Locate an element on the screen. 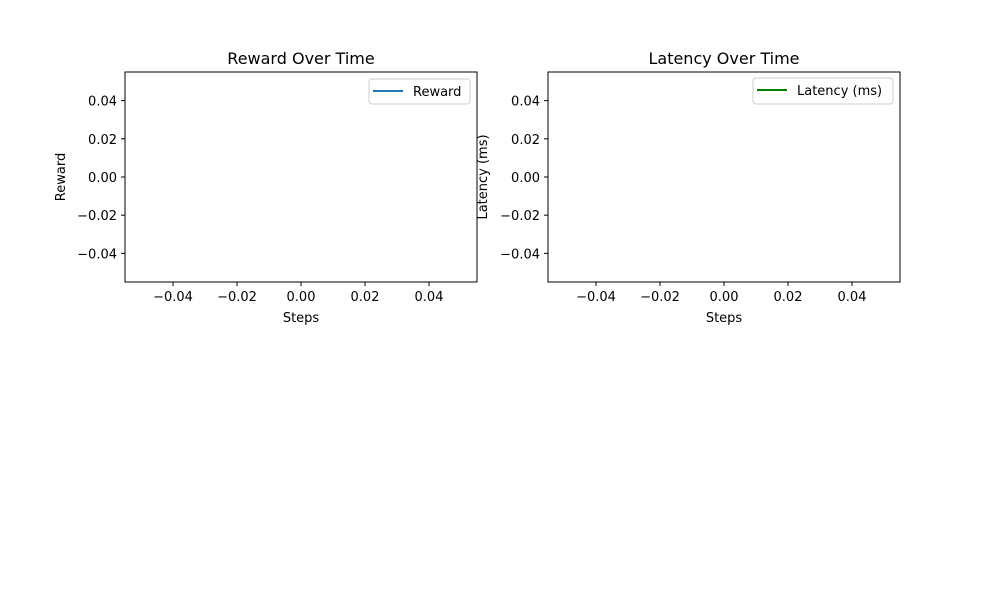 The height and width of the screenshot is (600, 1000). latency-y-tick-label: −0.02 is located at coordinates (520, 216).